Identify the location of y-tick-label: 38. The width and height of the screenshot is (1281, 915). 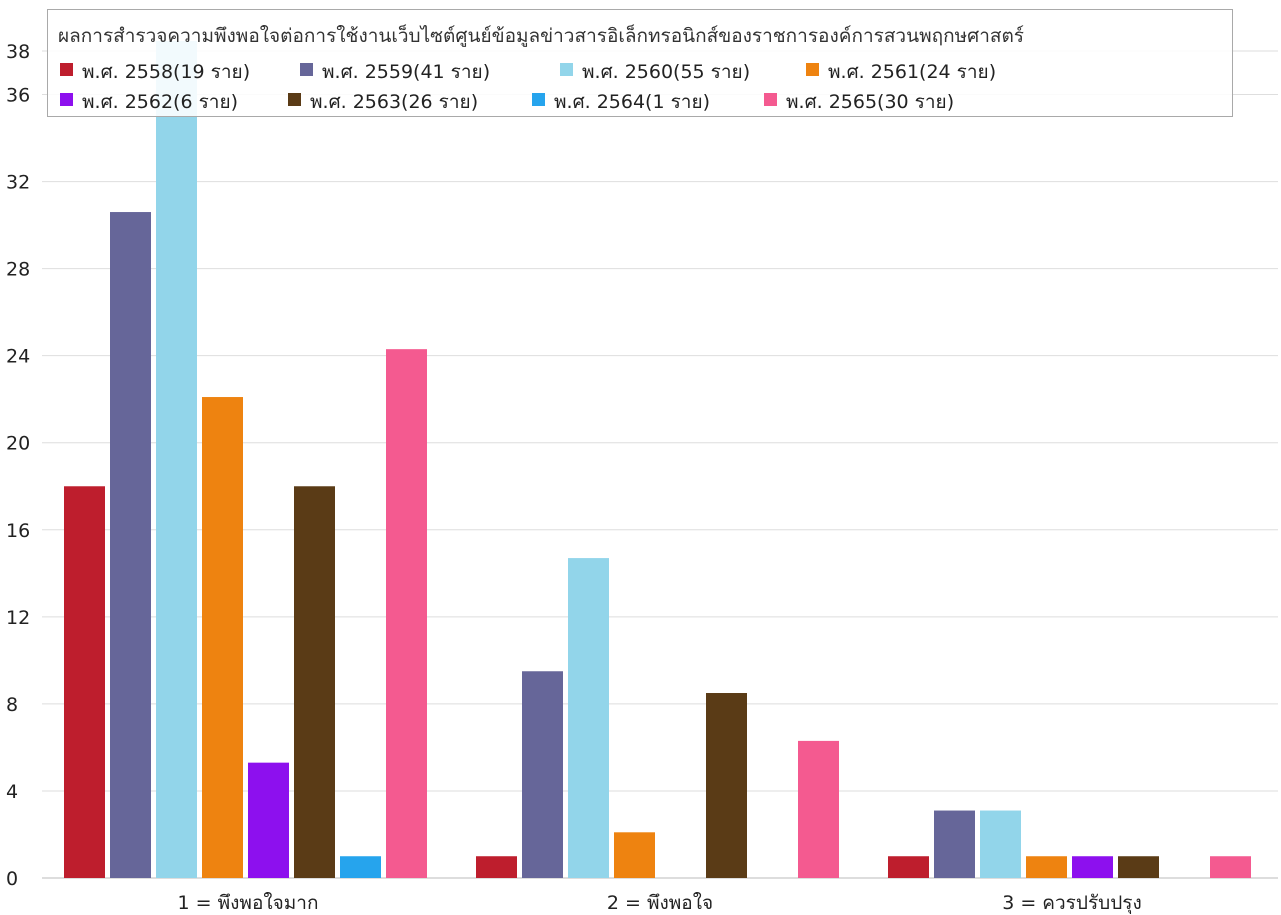
(18, 52).